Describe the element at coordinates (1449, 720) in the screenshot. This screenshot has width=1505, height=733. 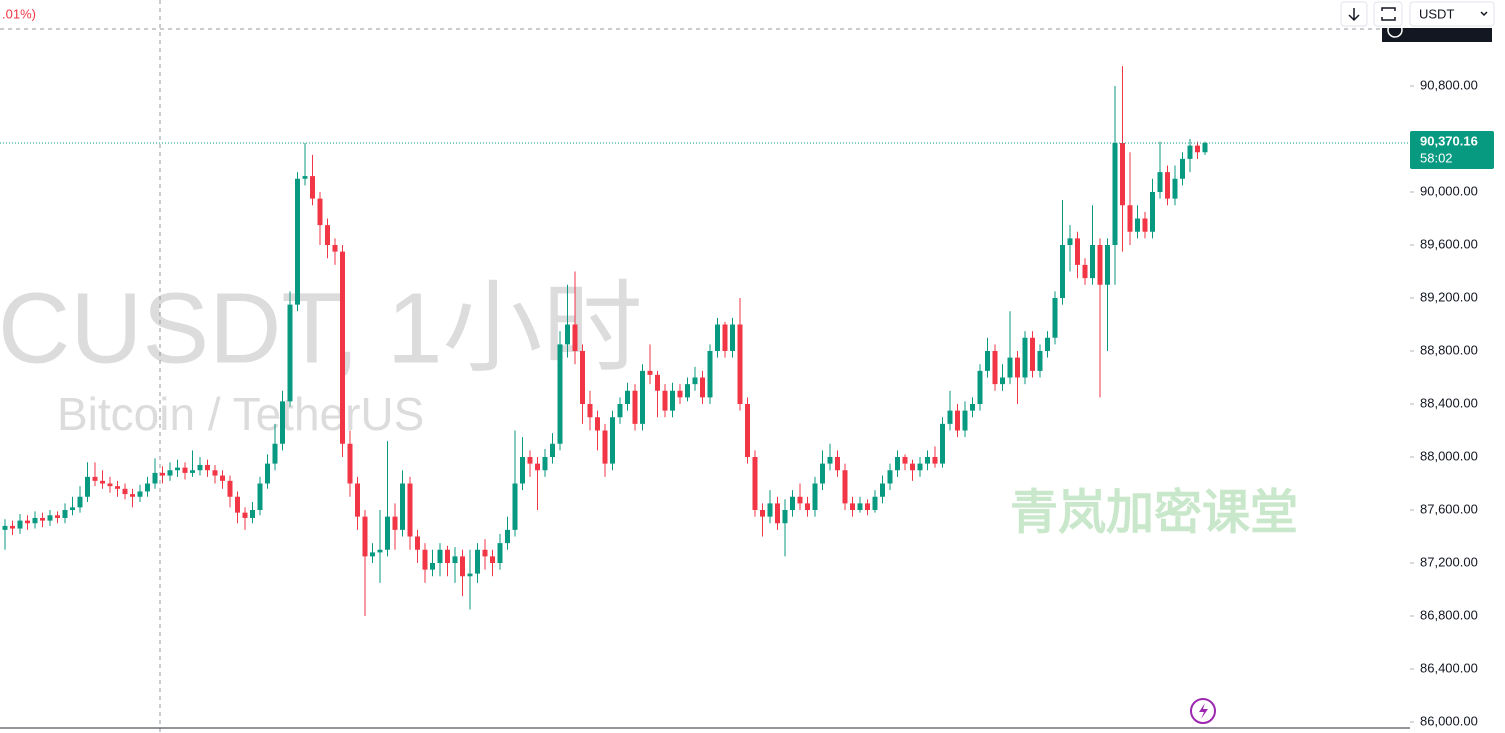
I see `y-tick-label: 86,000.00` at that location.